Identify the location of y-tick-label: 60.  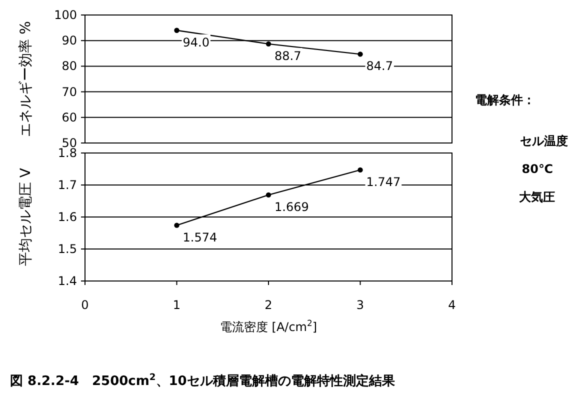
(69, 117).